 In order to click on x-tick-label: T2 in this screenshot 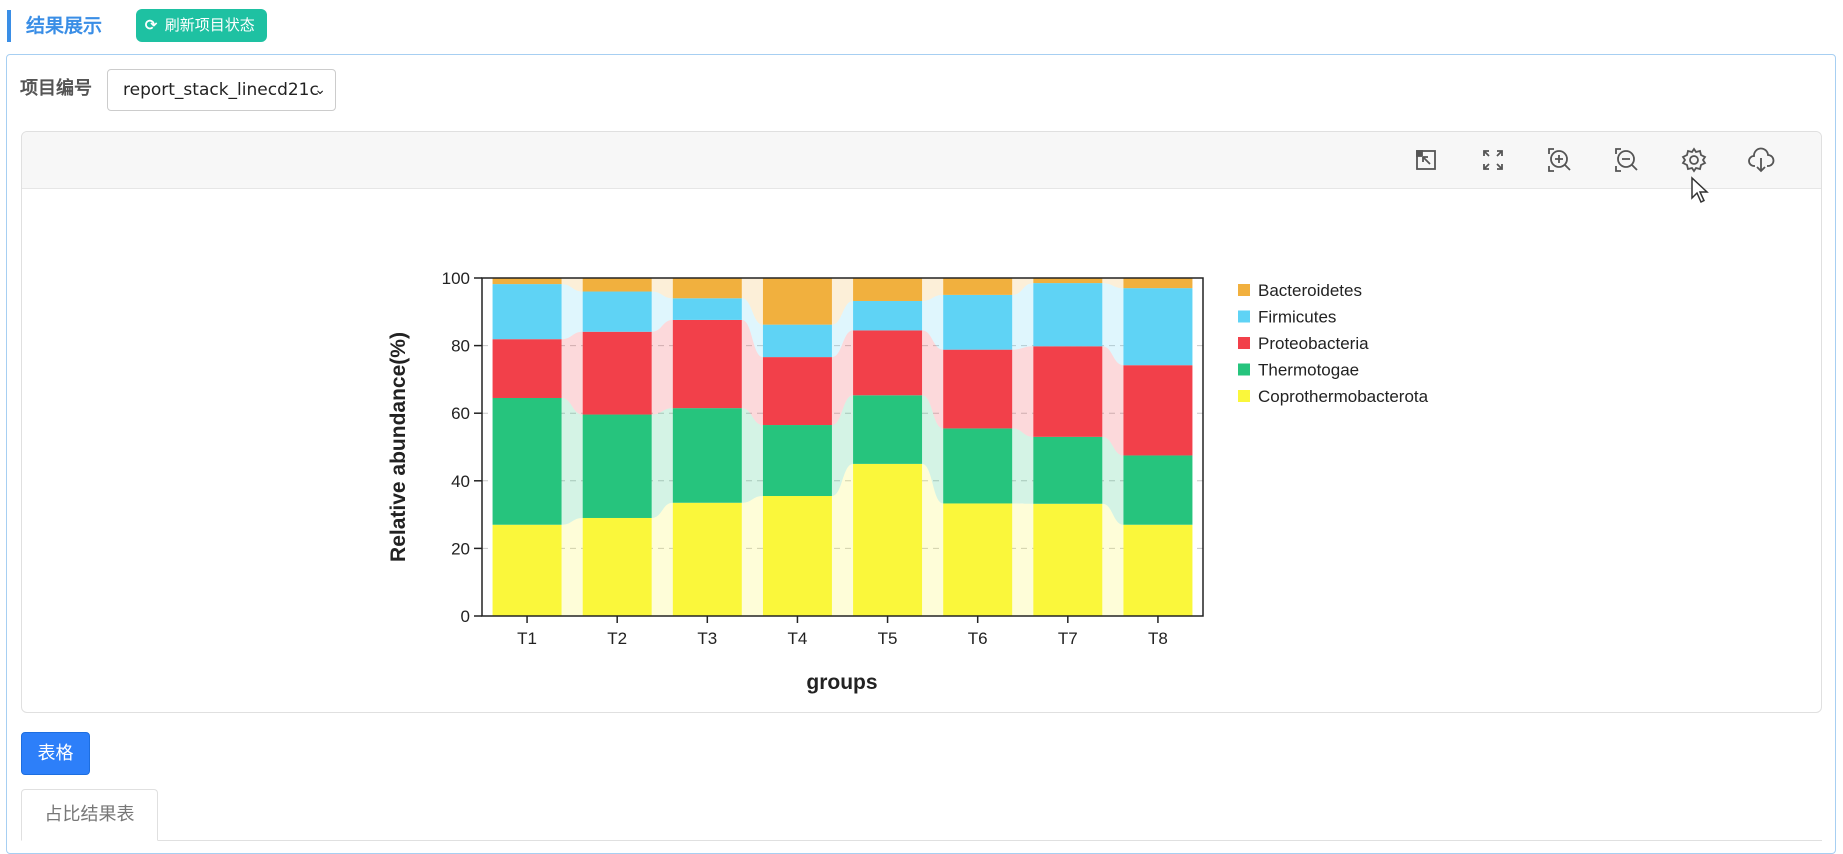, I will do `click(617, 638)`.